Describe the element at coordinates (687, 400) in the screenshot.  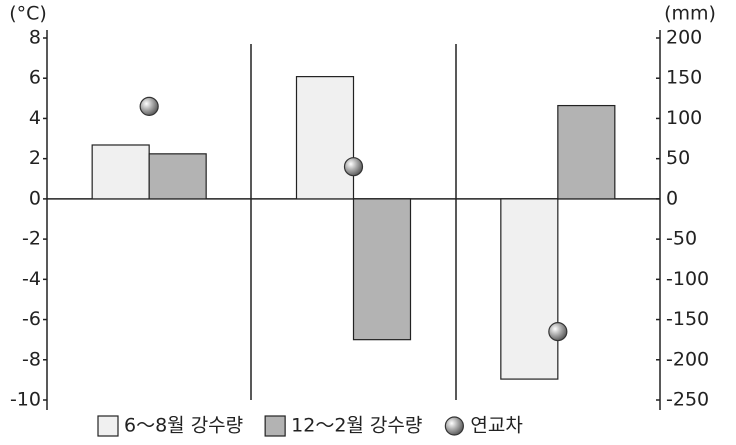
I see `y2-tick-label: -250` at that location.